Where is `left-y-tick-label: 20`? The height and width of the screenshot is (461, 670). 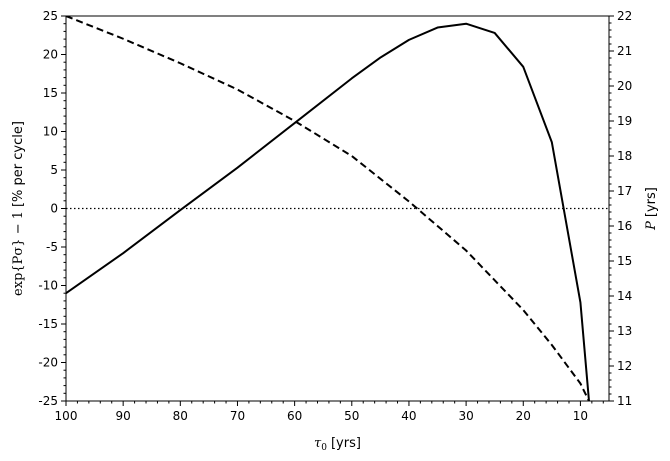 left-y-tick-label: 20 is located at coordinates (50, 55).